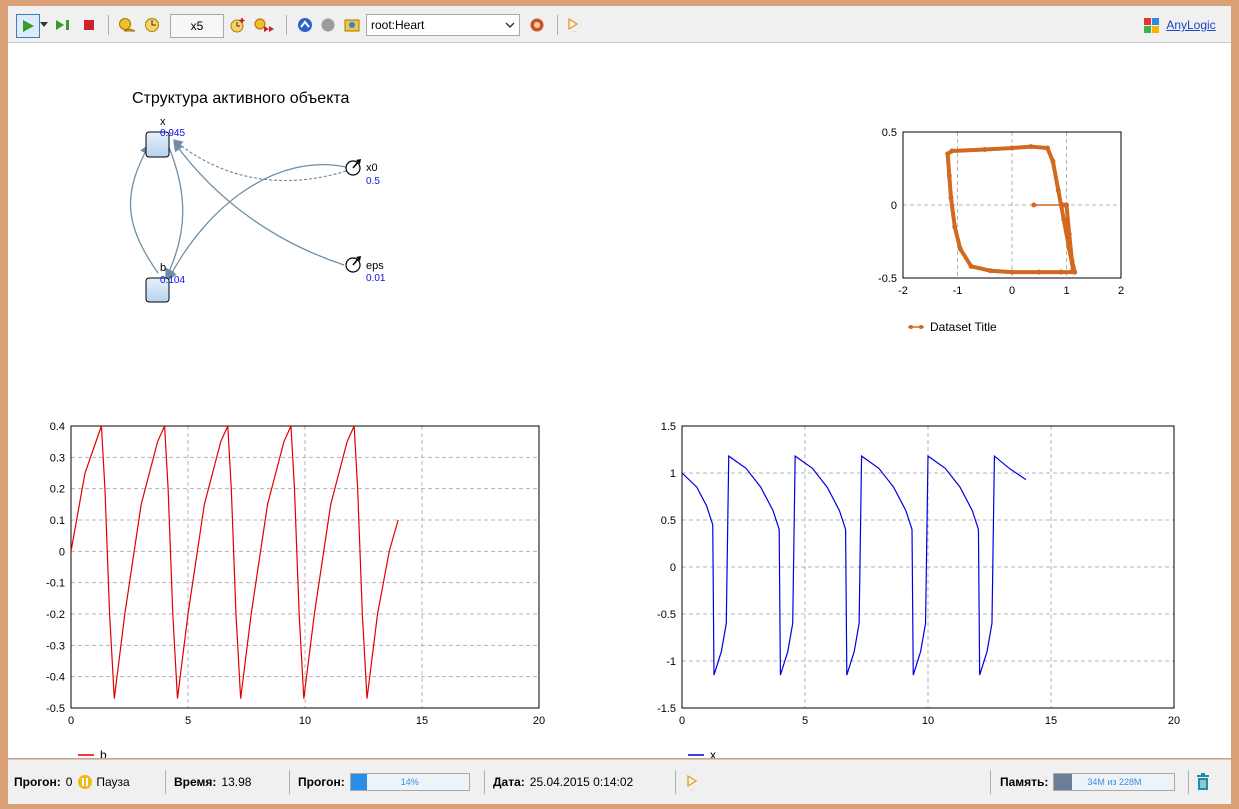 This screenshot has width=1239, height=809. What do you see at coordinates (889, 133) in the screenshot?
I see `y-tick-label: 0.5` at bounding box center [889, 133].